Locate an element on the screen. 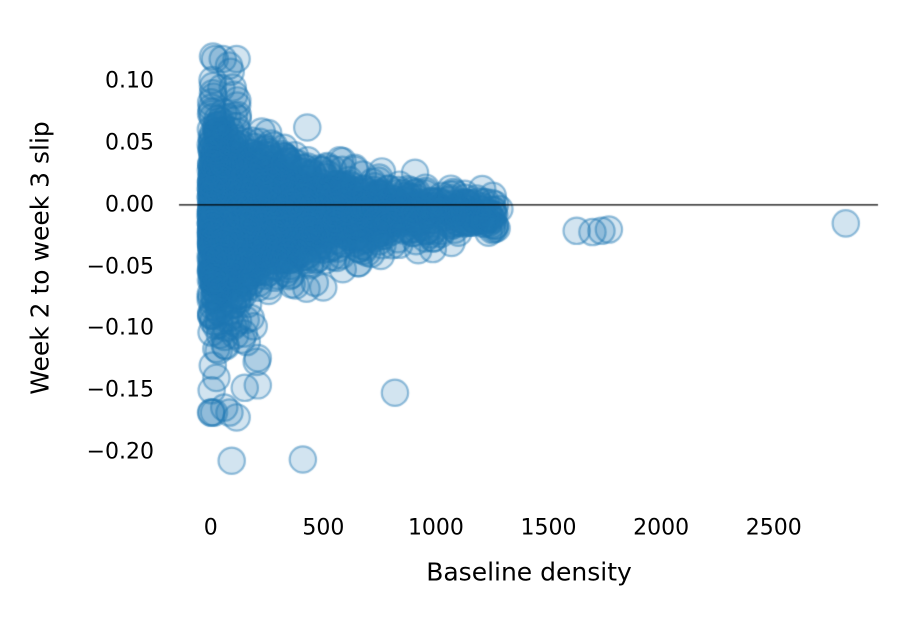 Image resolution: width=908 pixels, height=619 pixels. y-axis-label: Week 2 to week 3 slip is located at coordinates (40, 258).